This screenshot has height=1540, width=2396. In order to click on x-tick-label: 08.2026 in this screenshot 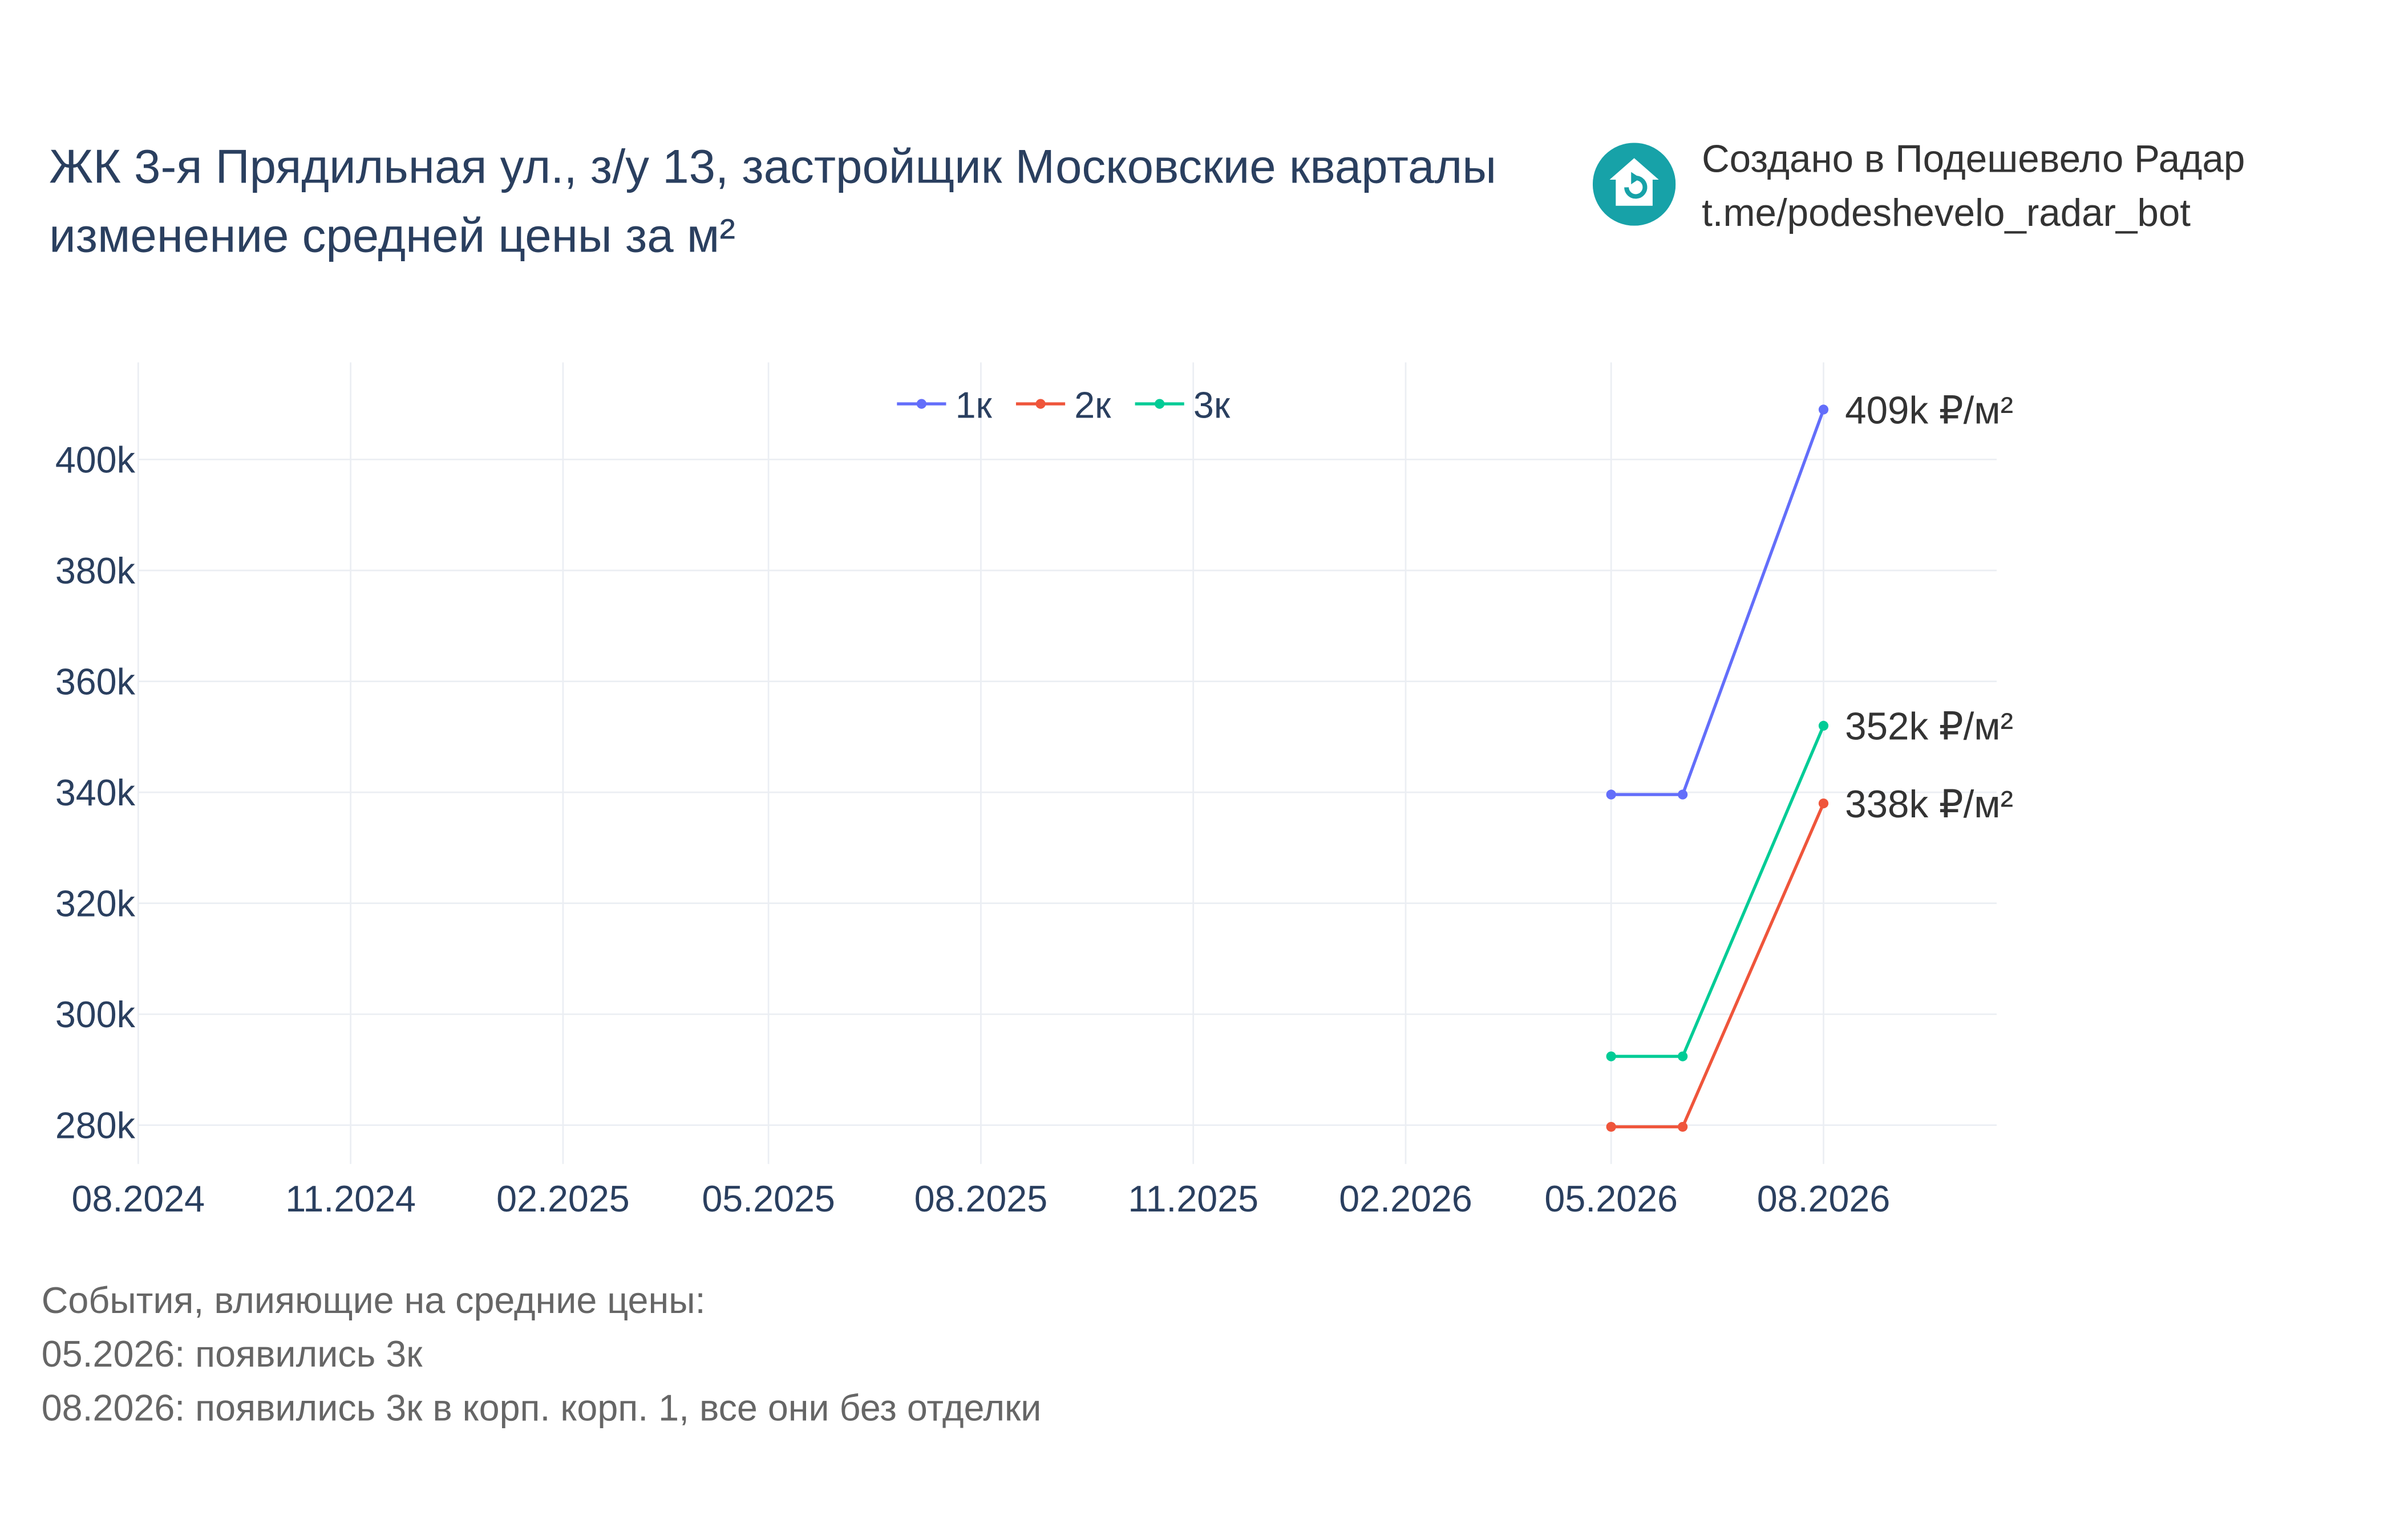, I will do `click(1824, 1198)`.